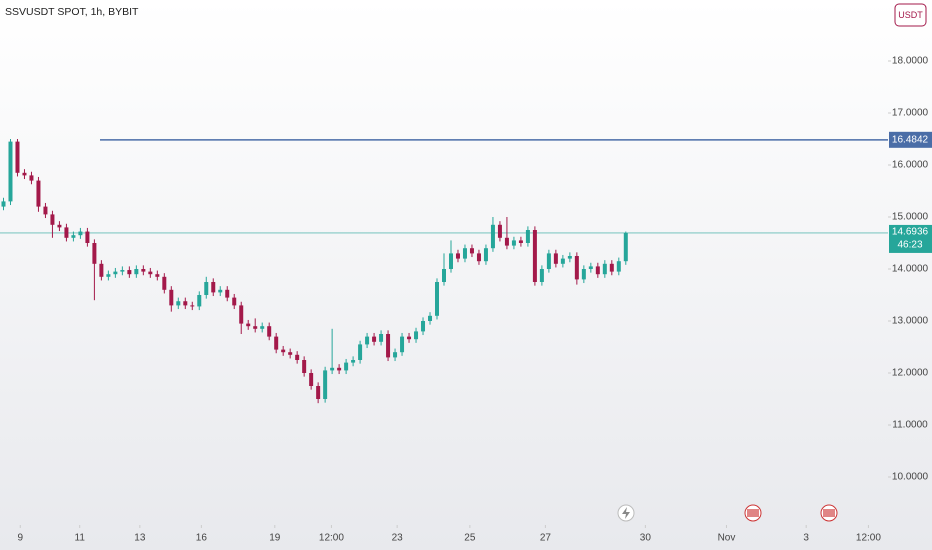 The image size is (932, 550). Describe the element at coordinates (727, 538) in the screenshot. I see `x-tick-label: Nov` at that location.